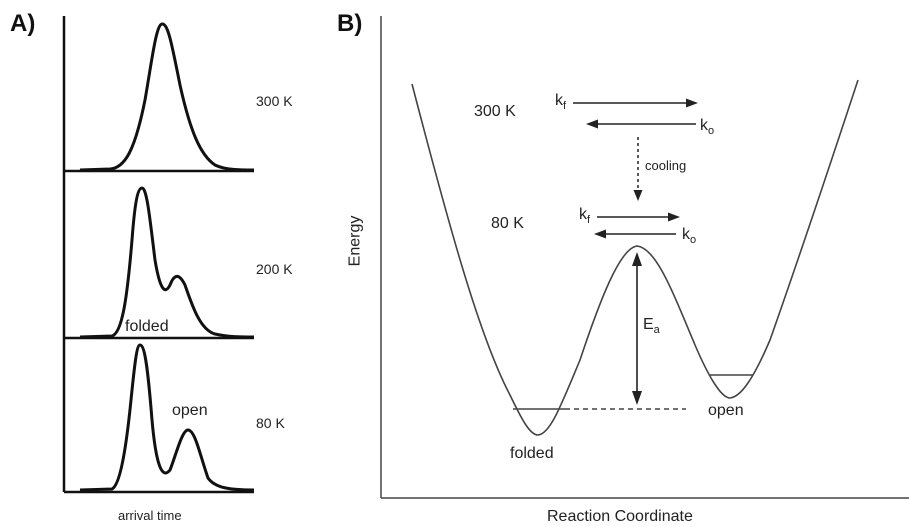 The height and width of the screenshot is (527, 909). Describe the element at coordinates (495, 111) in the screenshot. I see `temp-label-300k: 300 K` at that location.